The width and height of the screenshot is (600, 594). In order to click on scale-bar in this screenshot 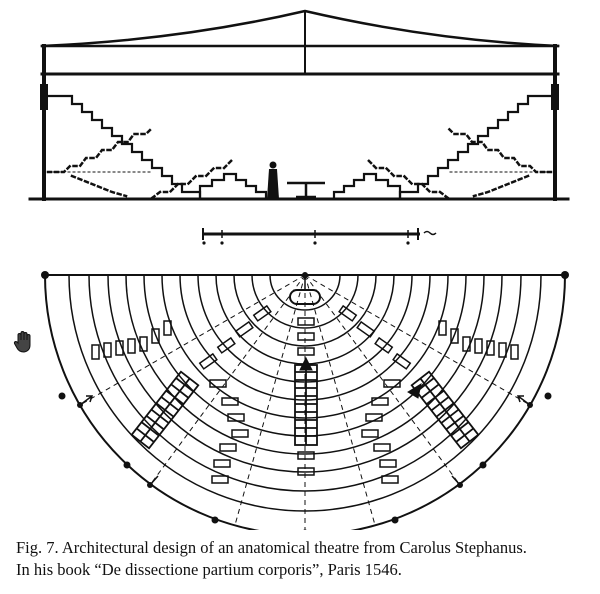, I will do `click(319, 236)`.